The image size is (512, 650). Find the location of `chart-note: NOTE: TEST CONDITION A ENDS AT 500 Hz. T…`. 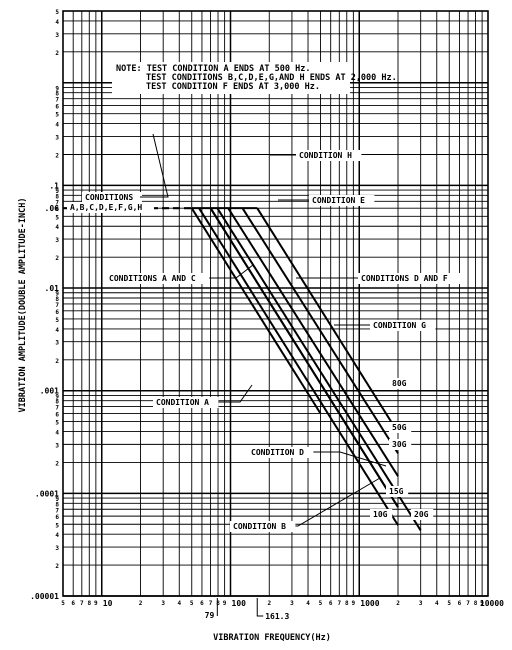

chart-note: NOTE: TEST CONDITION A ENDS AT 500 Hz. T… is located at coordinates (254, 78).